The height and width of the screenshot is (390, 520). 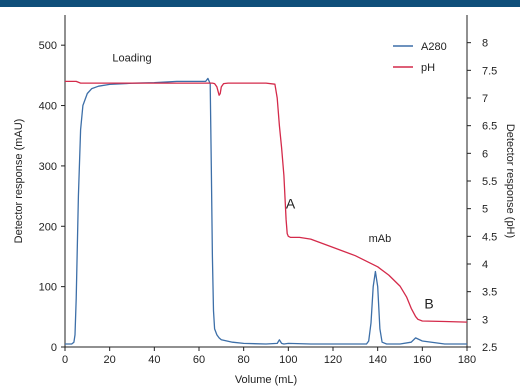 I want to click on y-right-tick-label: 2.5, so click(x=489, y=348).